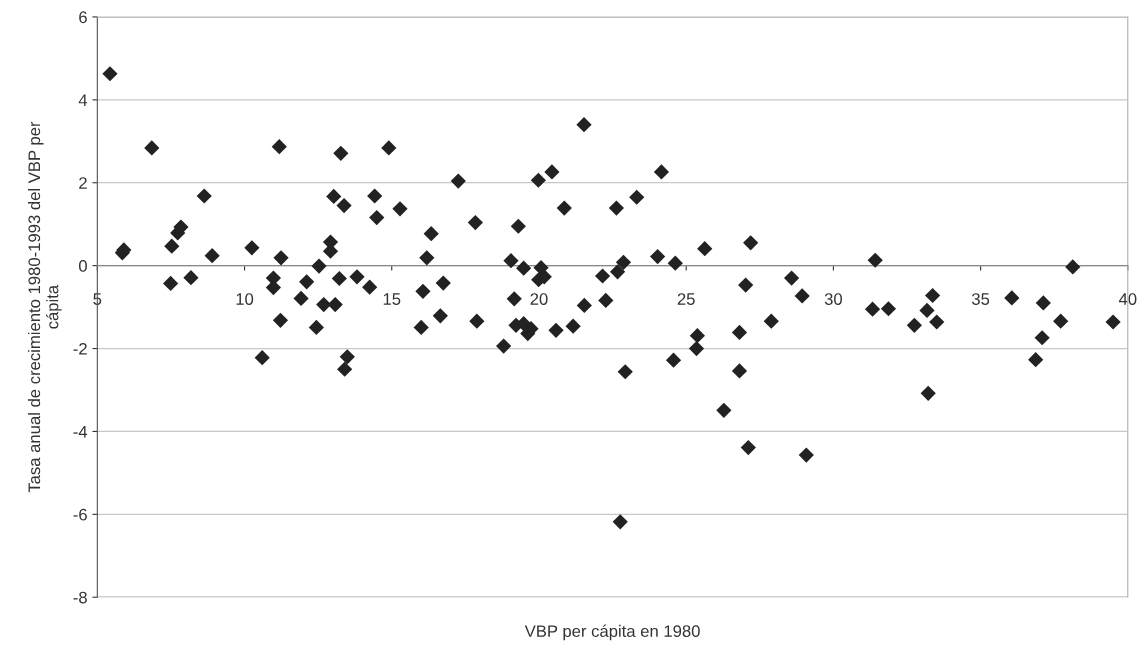 The width and height of the screenshot is (1145, 652). I want to click on x-axis-title: VBP per cápita en 1980, so click(612, 632).